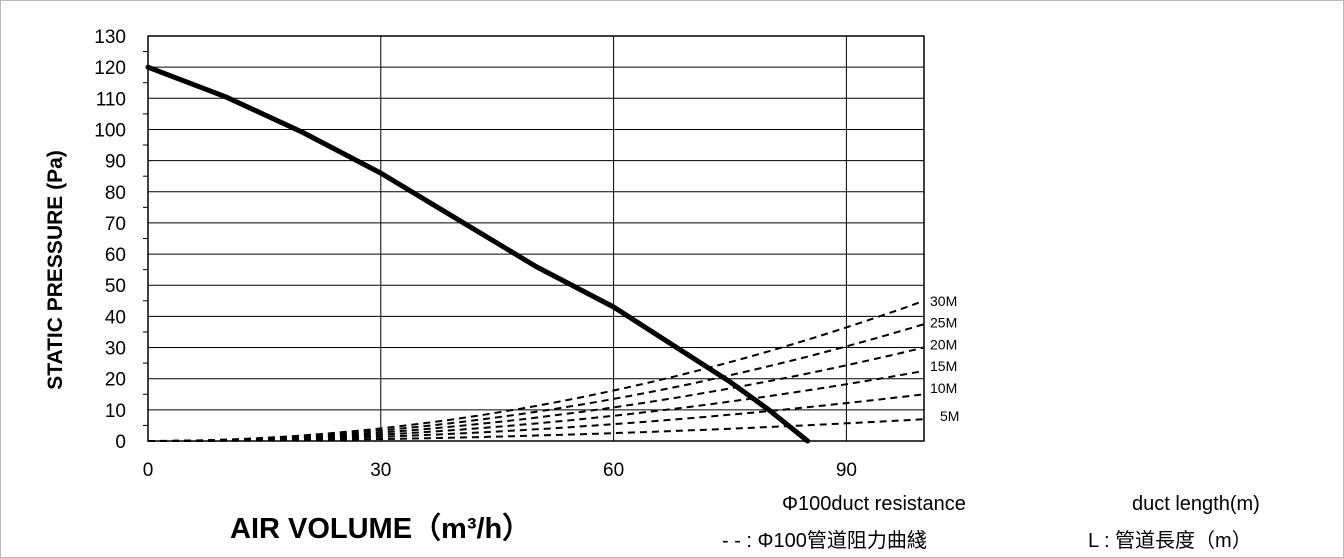  I want to click on y-tick-label: 110, so click(111, 99).